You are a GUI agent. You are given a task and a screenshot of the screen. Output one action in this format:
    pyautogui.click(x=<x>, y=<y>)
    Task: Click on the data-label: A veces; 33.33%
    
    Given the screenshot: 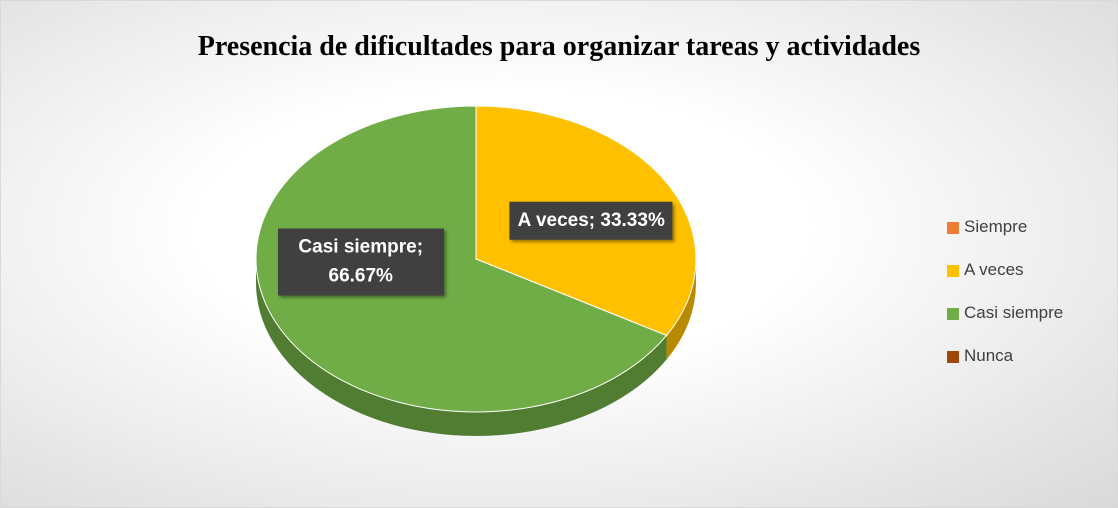 What is the action you would take?
    pyautogui.click(x=591, y=220)
    